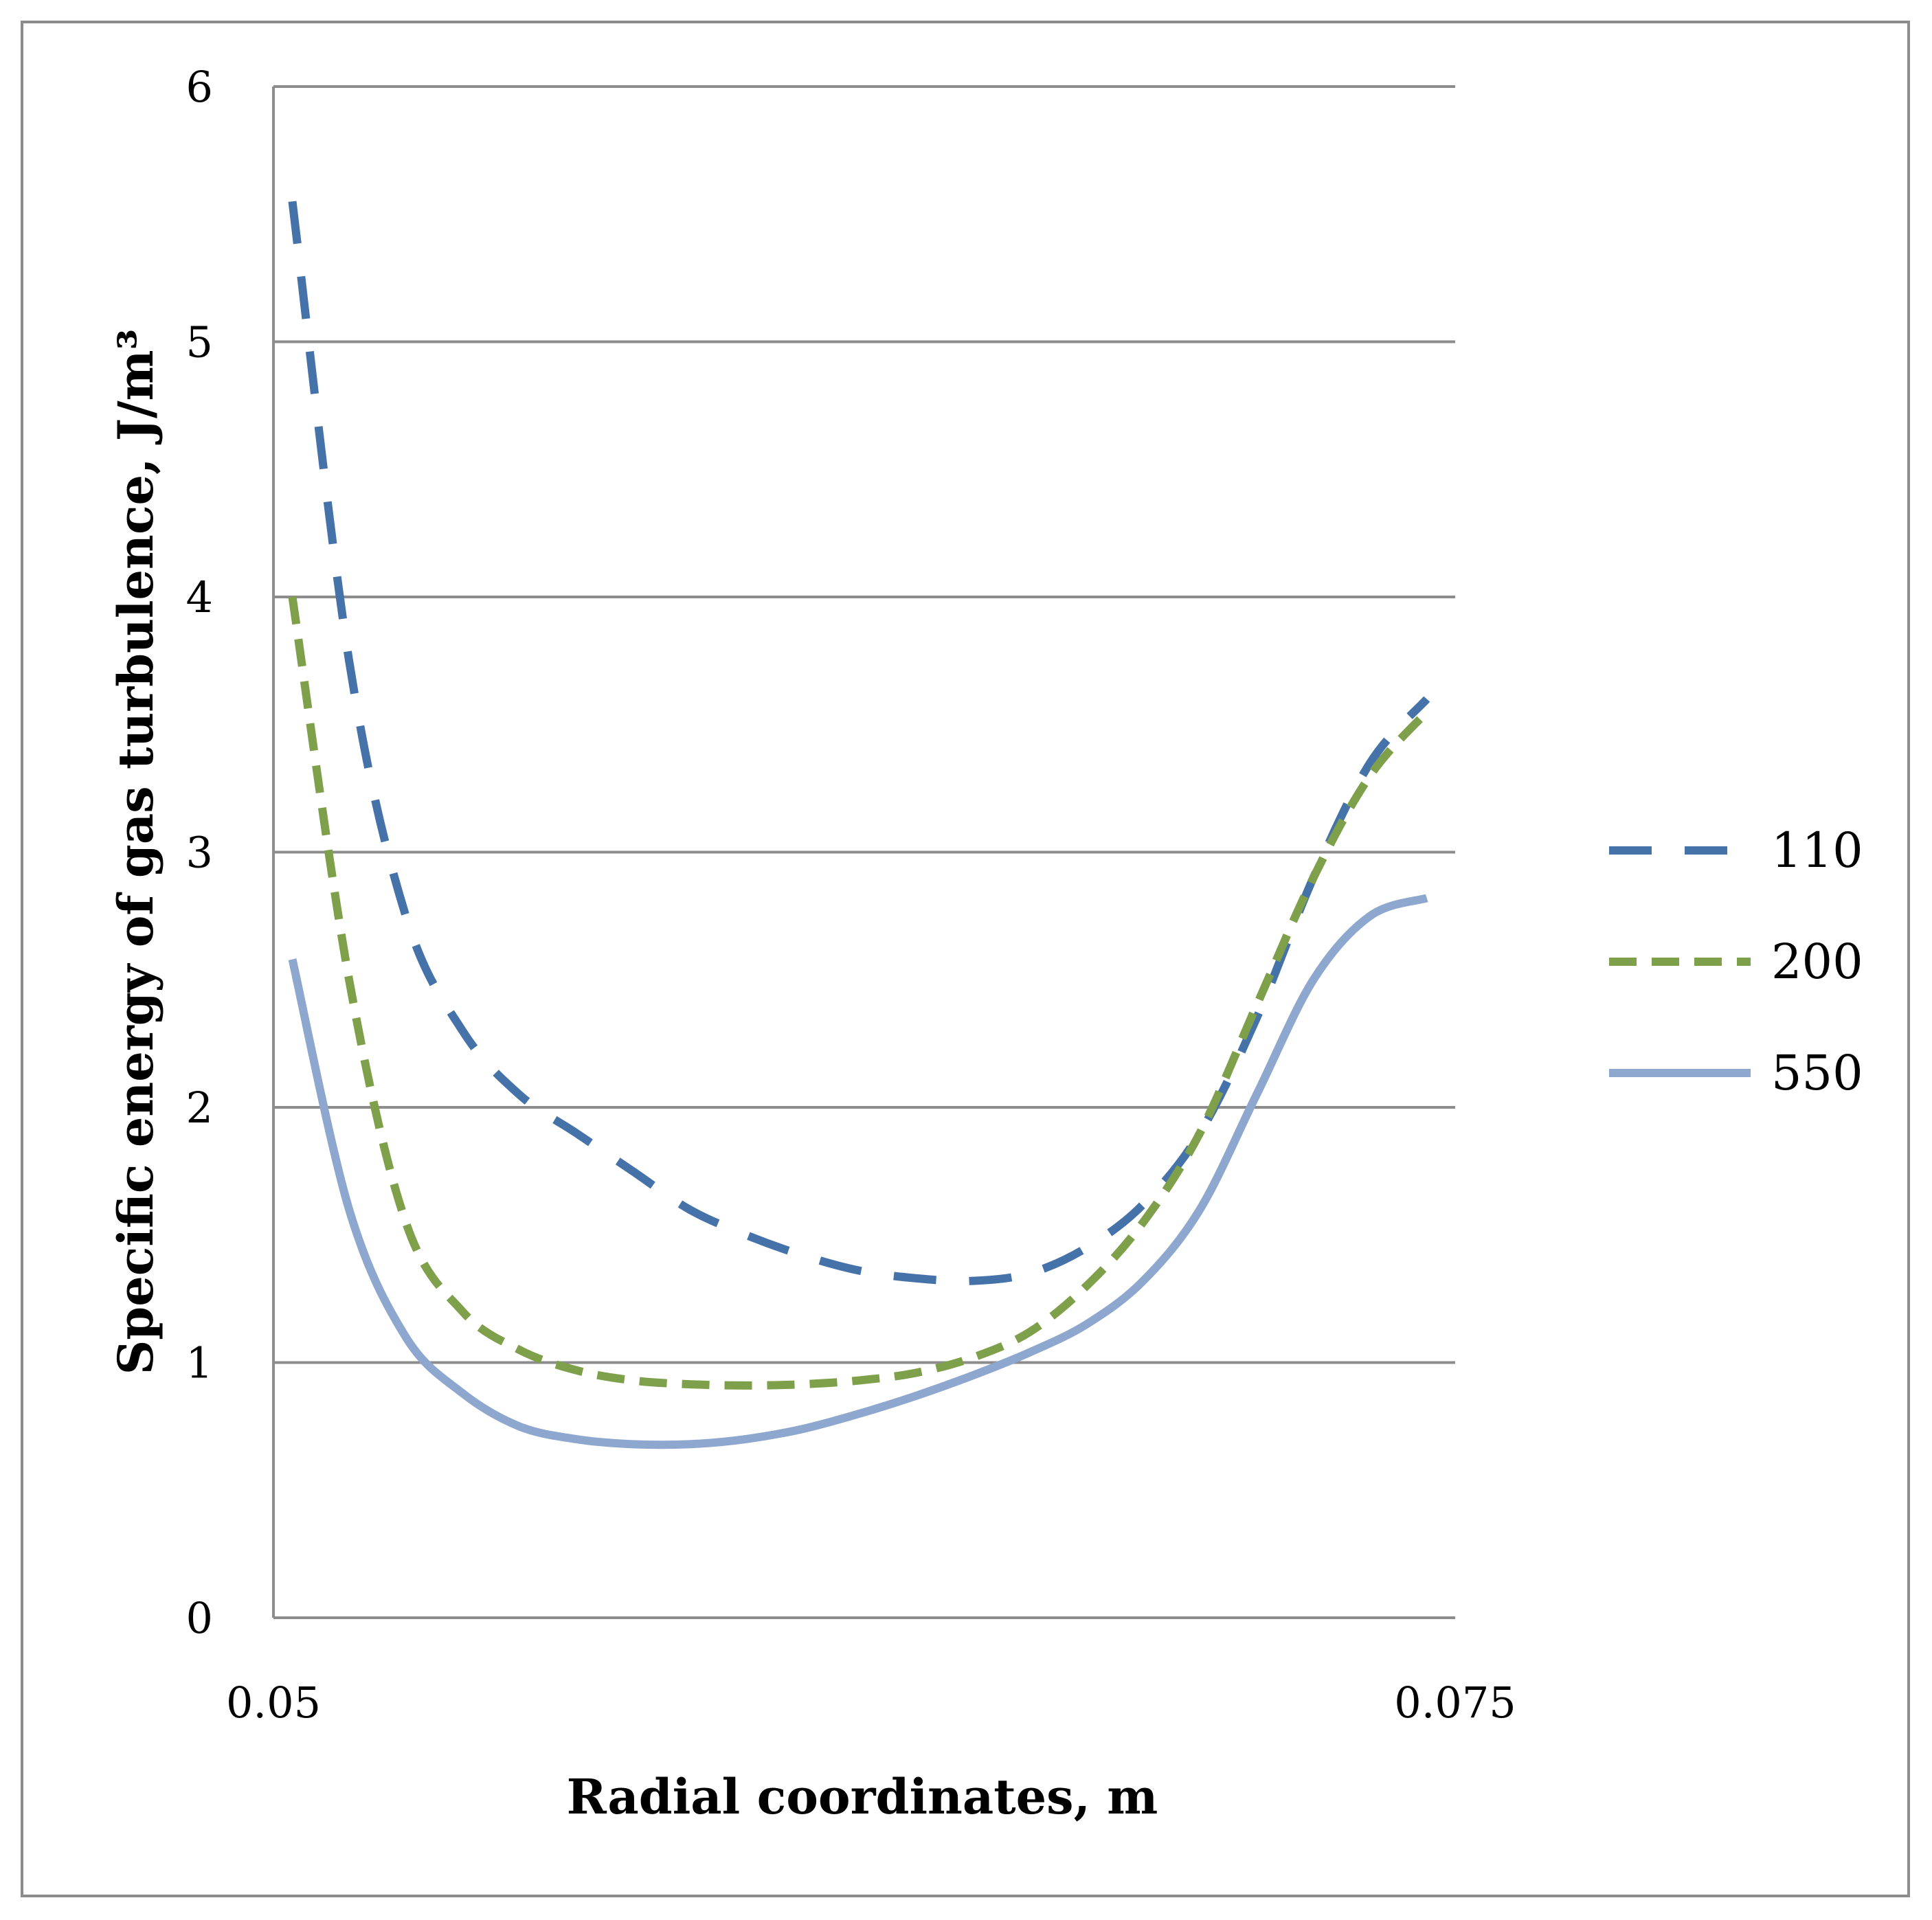 The image size is (1932, 1920). I want to click on y-tick-label: 5, so click(199, 342).